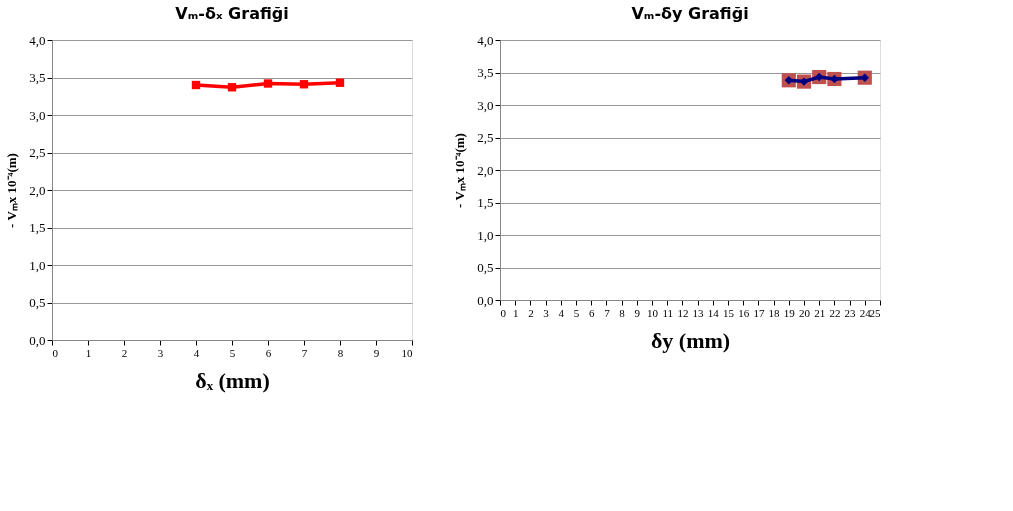  Describe the element at coordinates (875, 312) in the screenshot. I see `x-tick-label: 25` at that location.